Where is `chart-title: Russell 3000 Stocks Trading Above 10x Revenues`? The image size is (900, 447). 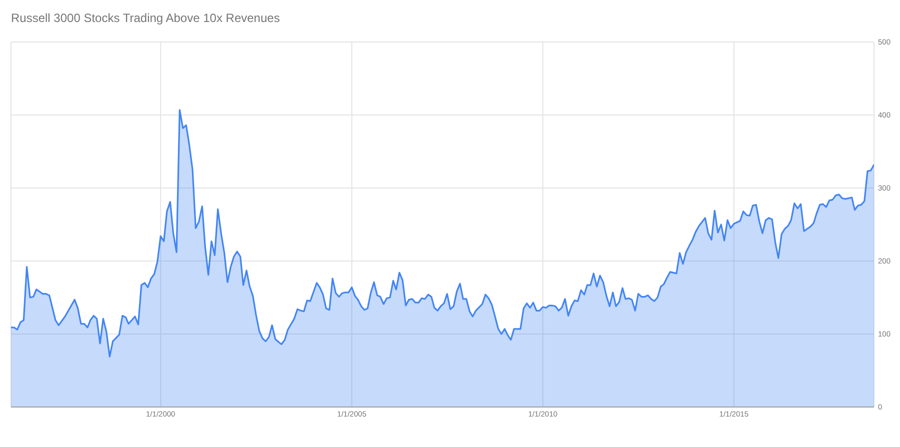
chart-title: Russell 3000 Stocks Trading Above 10x Revenues is located at coordinates (145, 18).